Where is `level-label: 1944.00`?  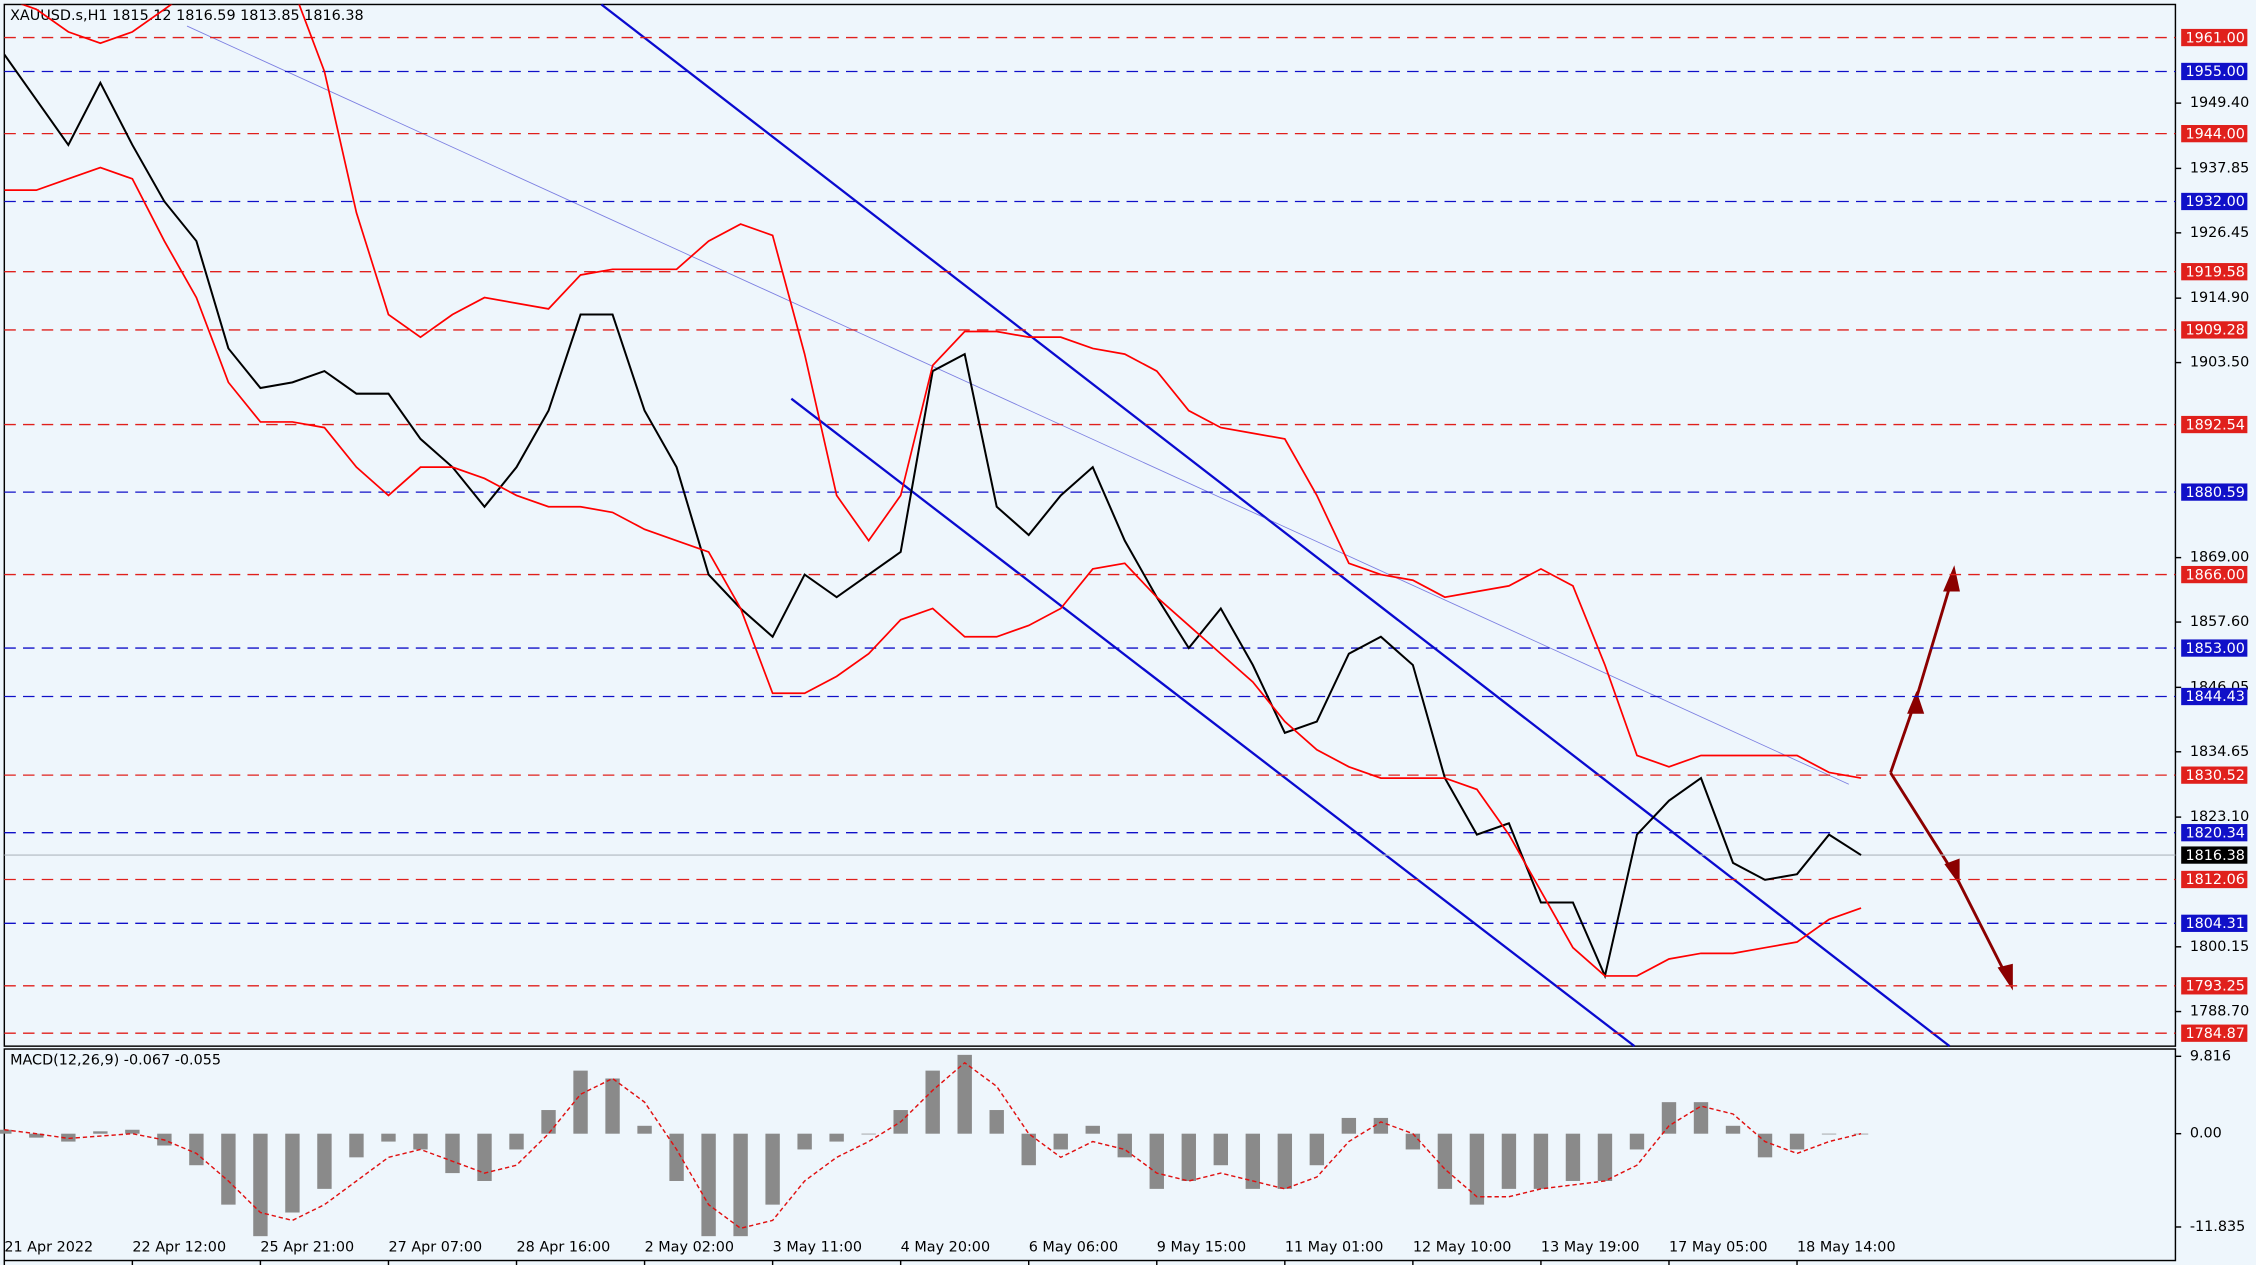
level-label: 1944.00 is located at coordinates (2215, 134).